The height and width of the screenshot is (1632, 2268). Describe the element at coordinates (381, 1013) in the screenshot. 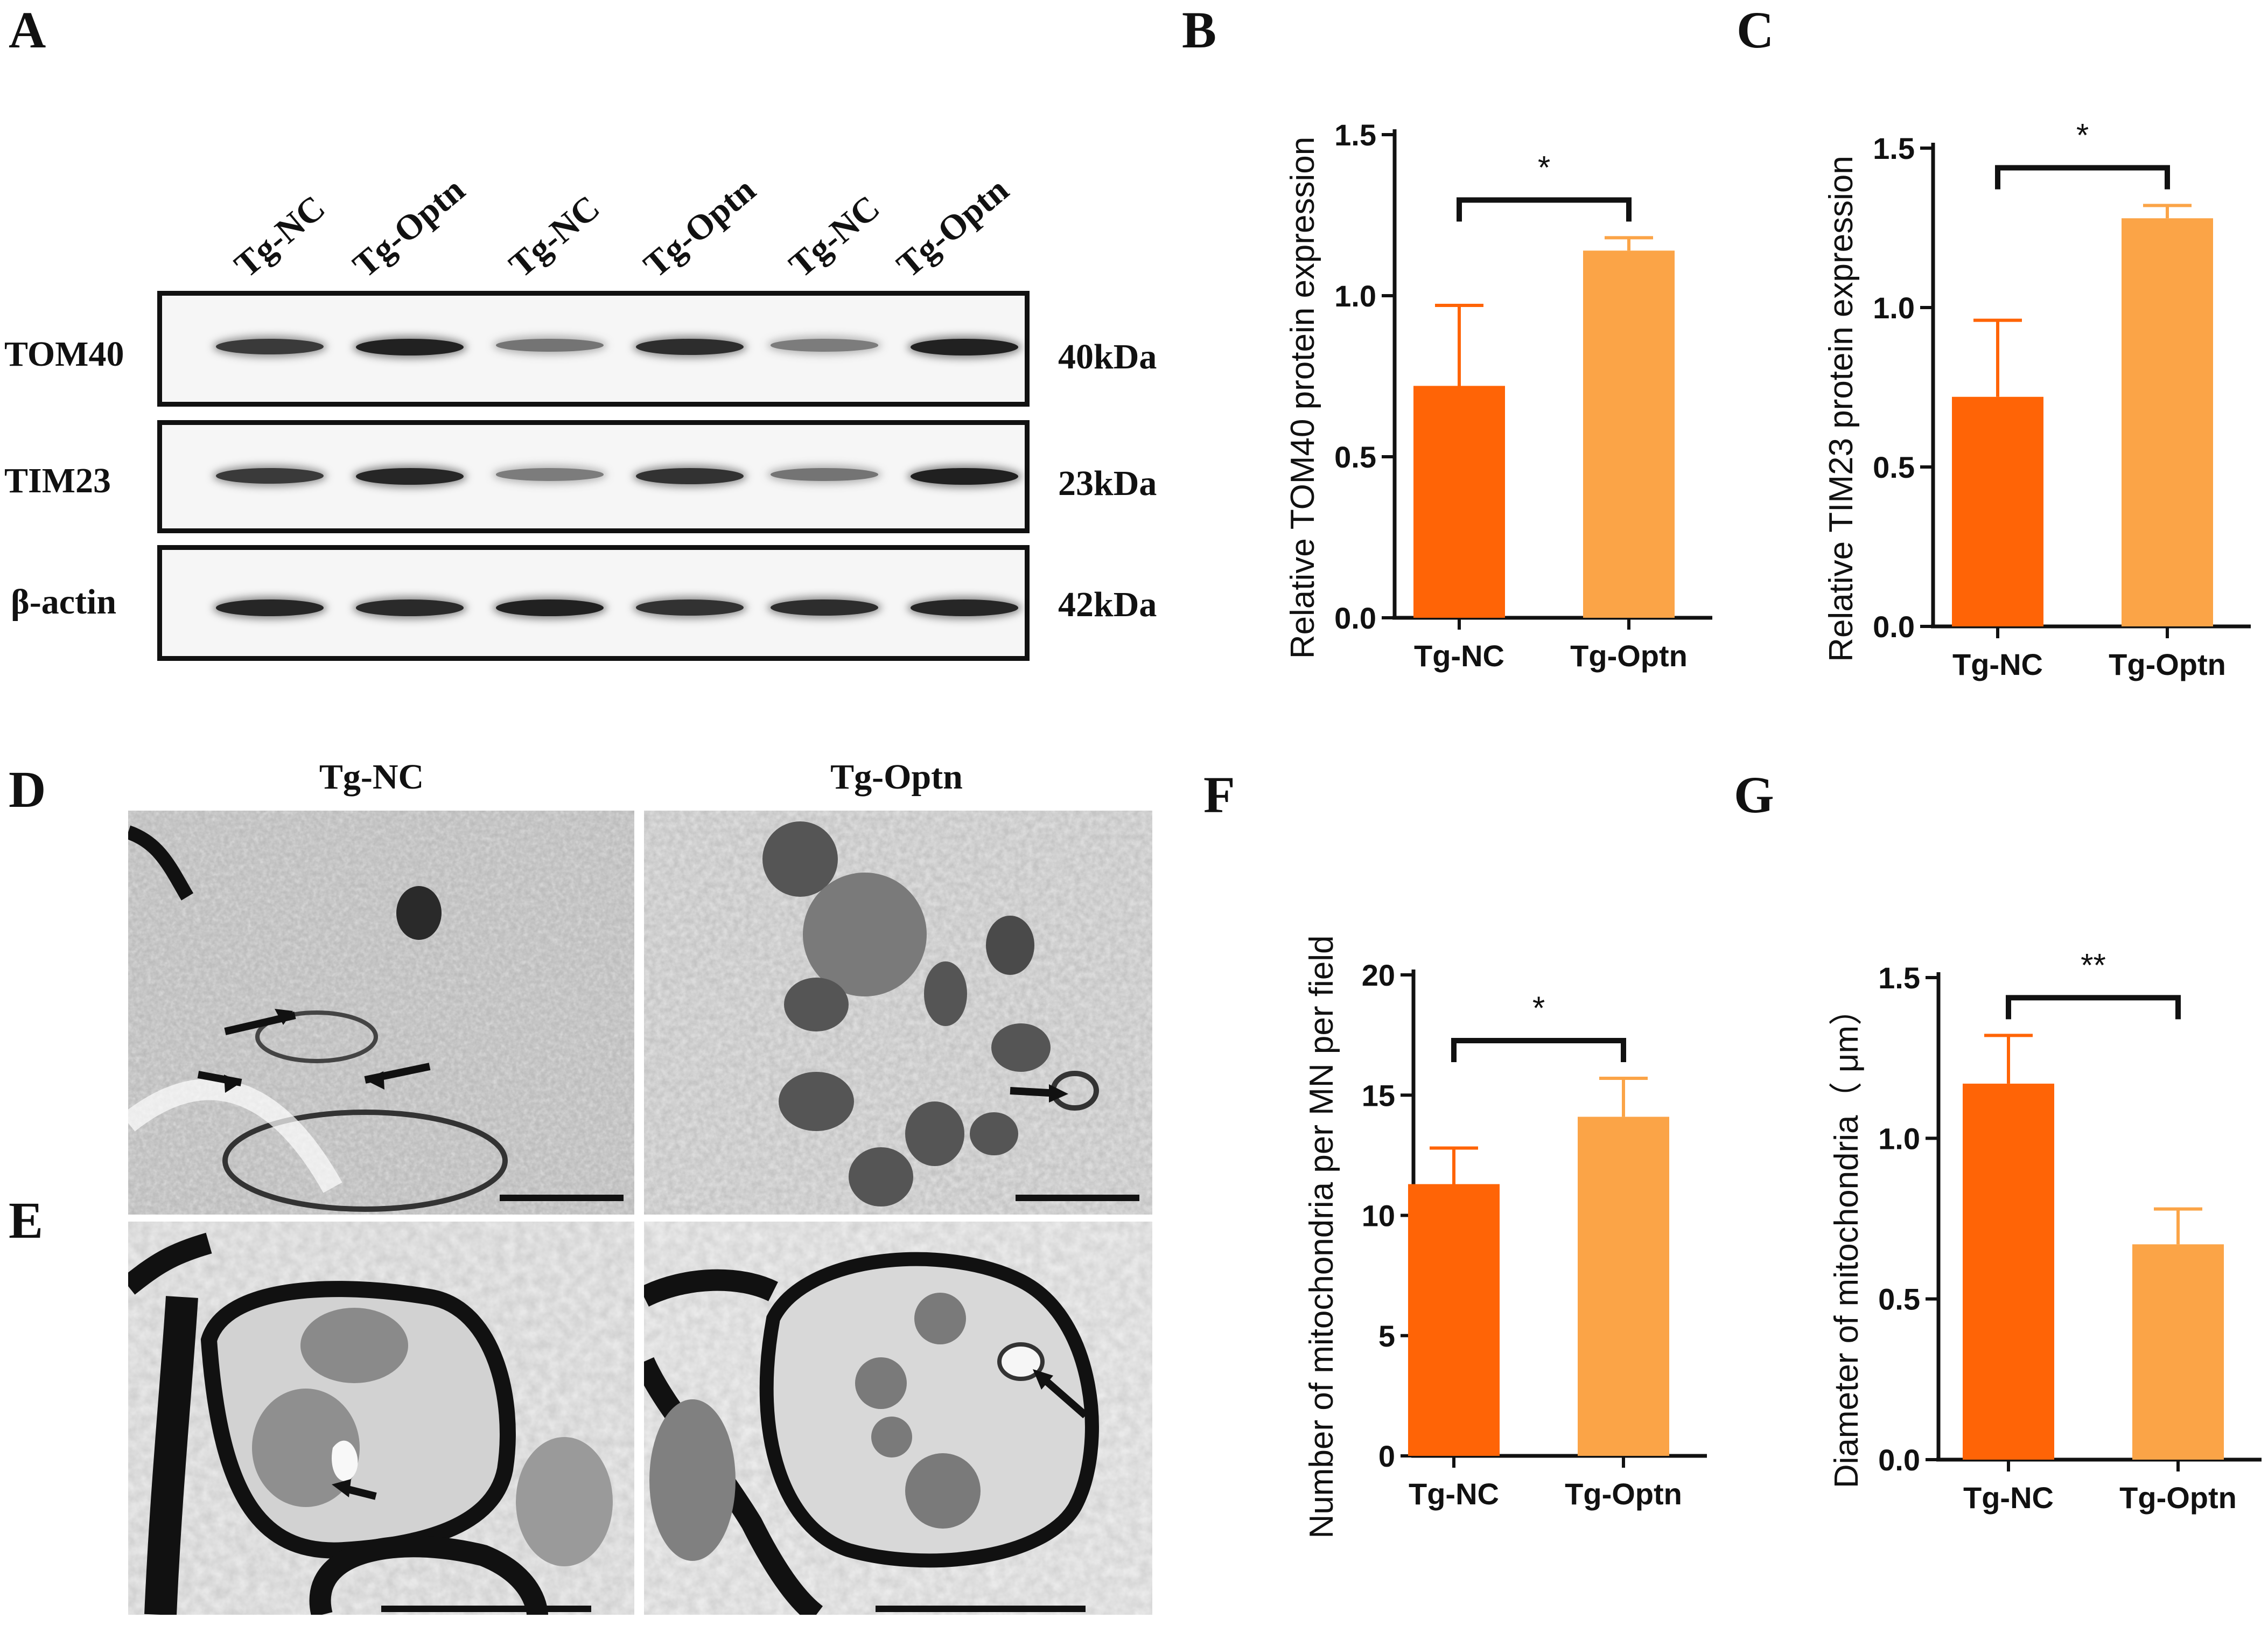

I see `em-image-d-tg-nc` at that location.